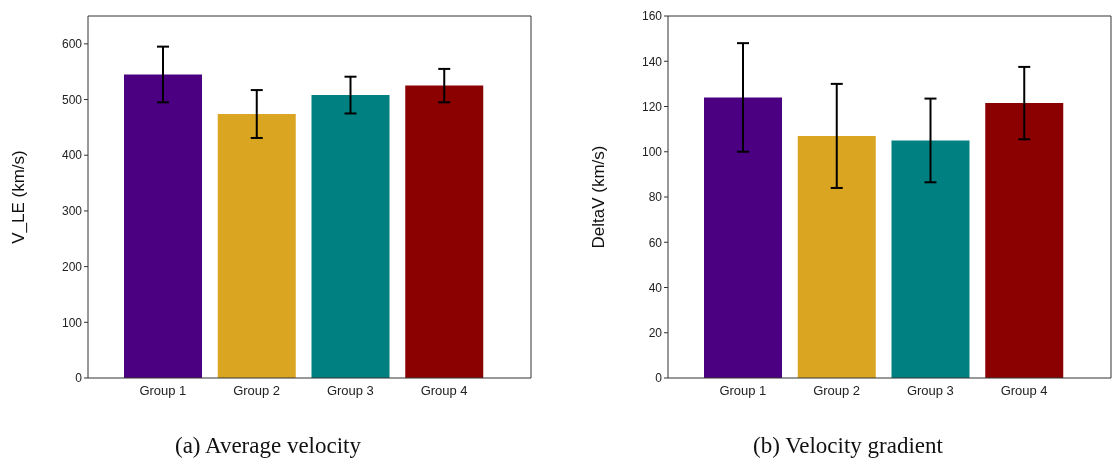 The width and height of the screenshot is (1113, 465). Describe the element at coordinates (72, 211) in the screenshot. I see `y-tick-label: 300` at that location.